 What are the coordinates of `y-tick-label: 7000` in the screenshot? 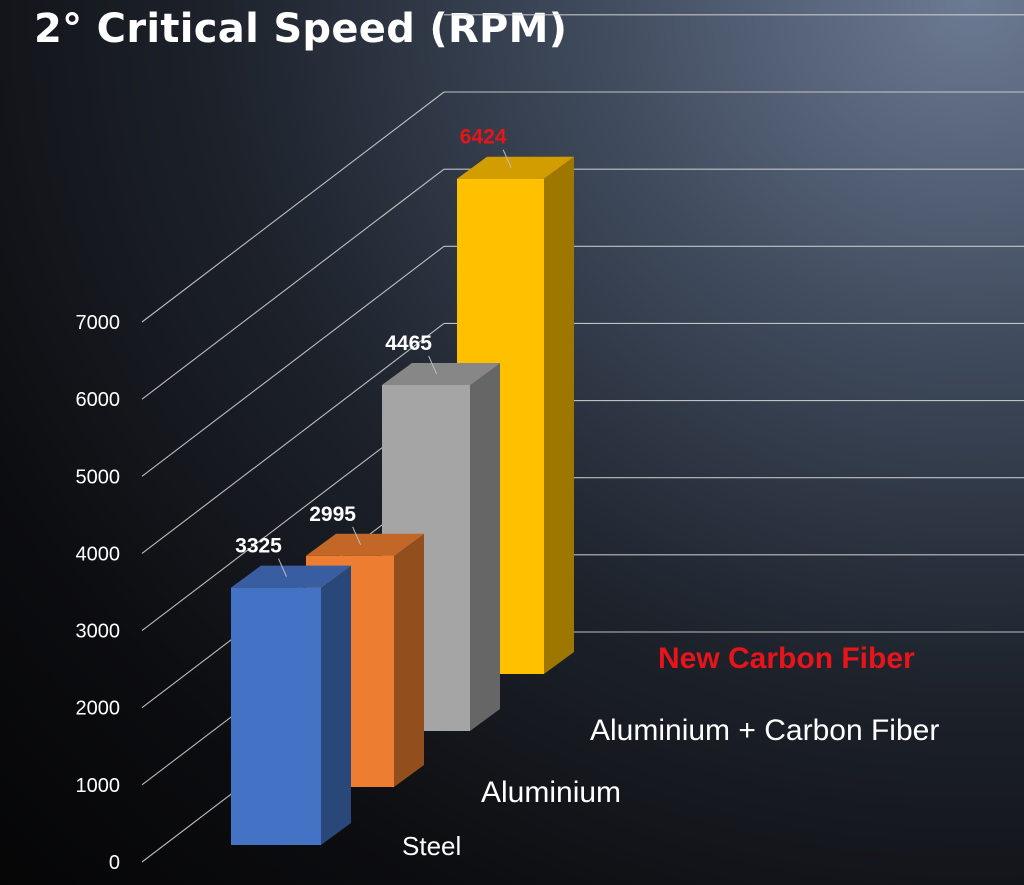 It's located at (98, 323).